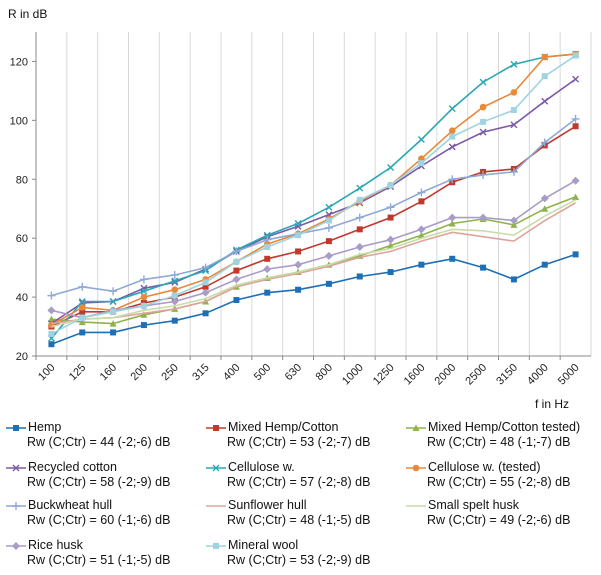  Describe the element at coordinates (299, 442) in the screenshot. I see `legend-rating: Rw (C;Ctr) = 53 (-2;-7) dB` at that location.